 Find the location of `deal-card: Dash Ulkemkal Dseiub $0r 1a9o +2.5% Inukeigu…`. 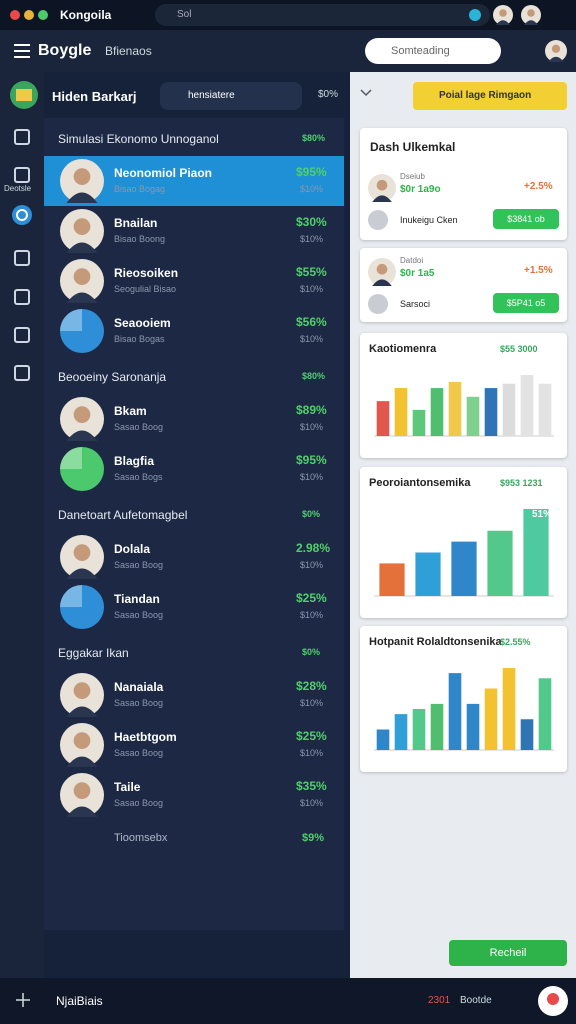

deal-card: Dash Ulkemkal Dseiub $0r 1a9o +2.5% Inukeigu… is located at coordinates (463, 184).